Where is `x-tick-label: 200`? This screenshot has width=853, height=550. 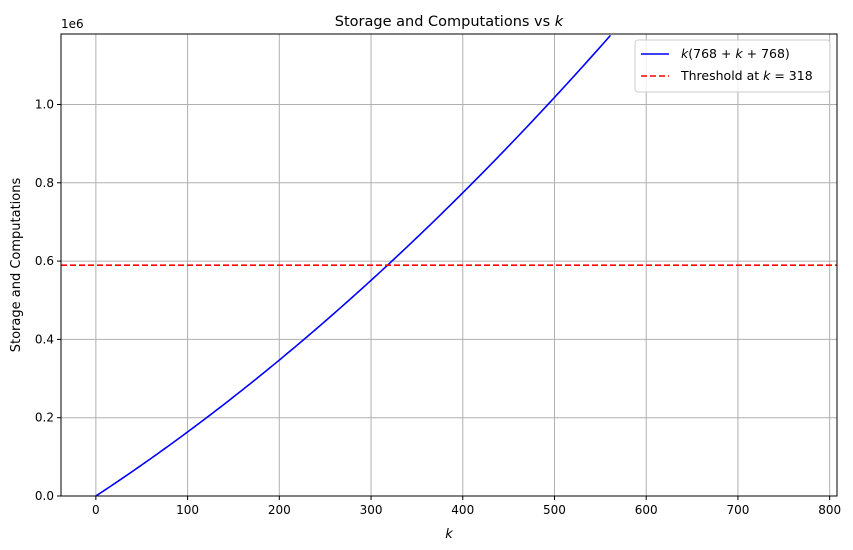
x-tick-label: 200 is located at coordinates (279, 510).